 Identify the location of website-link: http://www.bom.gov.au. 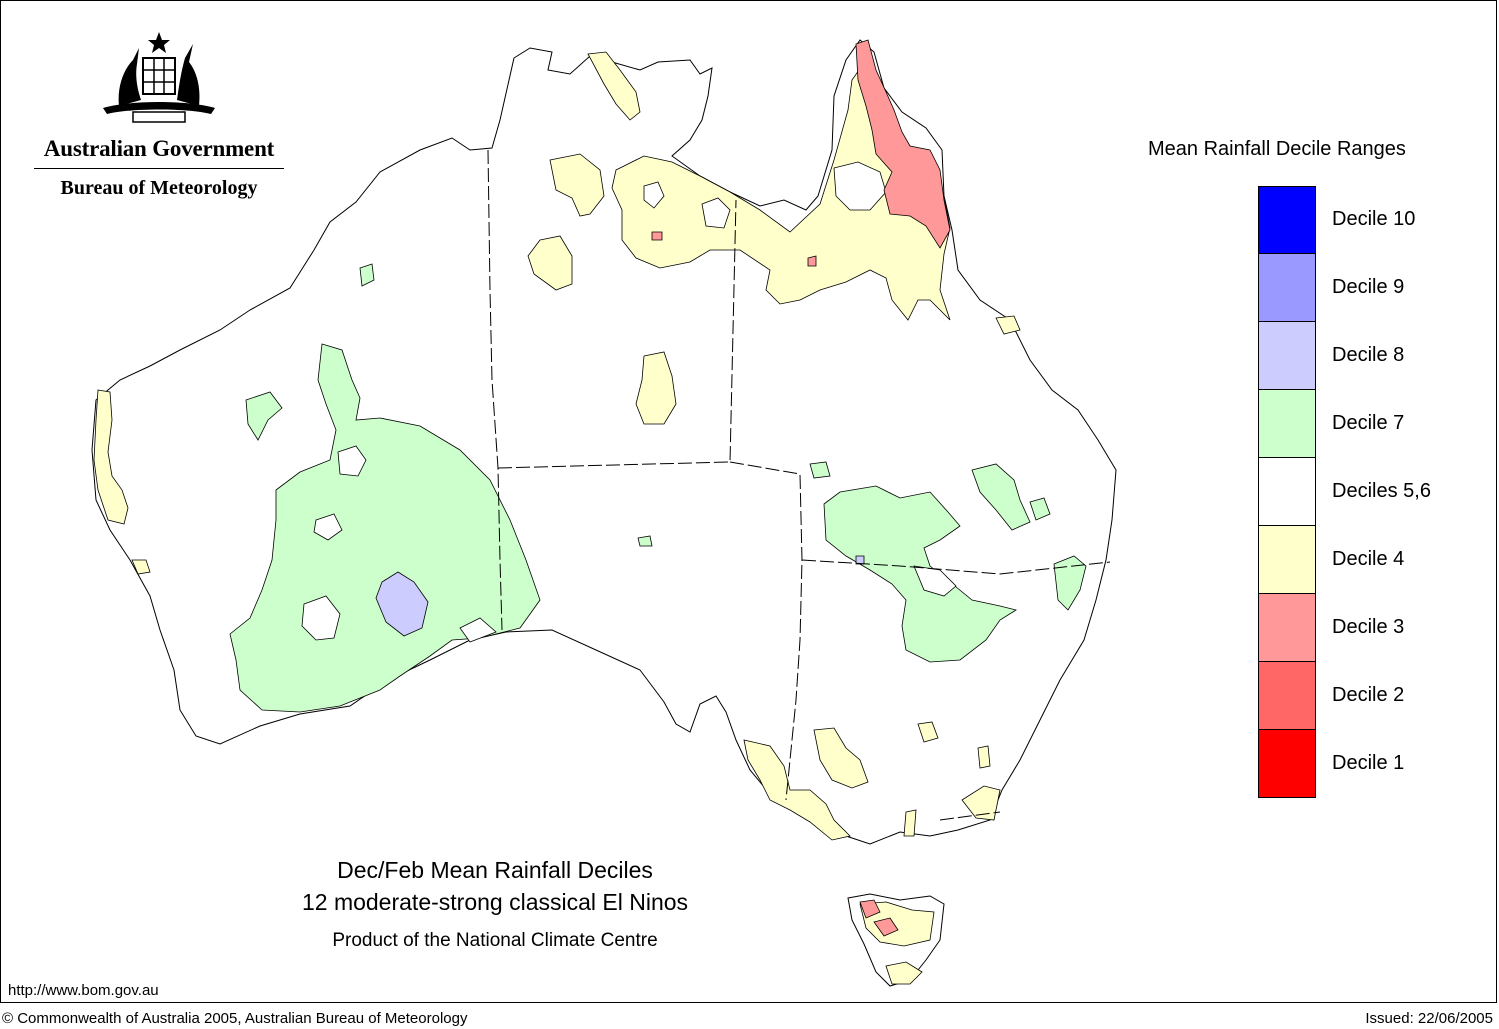
(83, 990).